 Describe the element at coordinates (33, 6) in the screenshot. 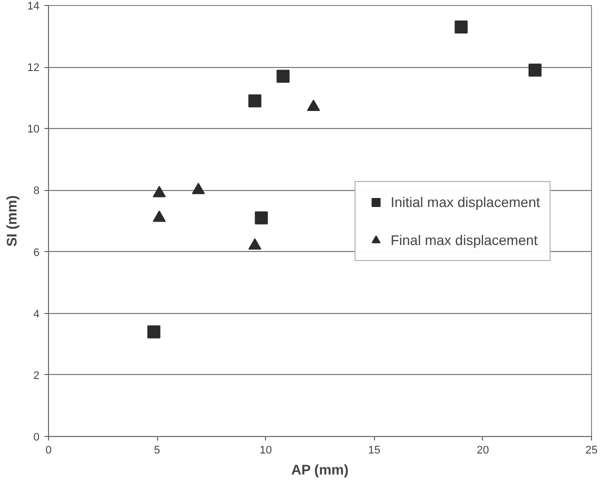

I see `y-tick-label: 14` at that location.